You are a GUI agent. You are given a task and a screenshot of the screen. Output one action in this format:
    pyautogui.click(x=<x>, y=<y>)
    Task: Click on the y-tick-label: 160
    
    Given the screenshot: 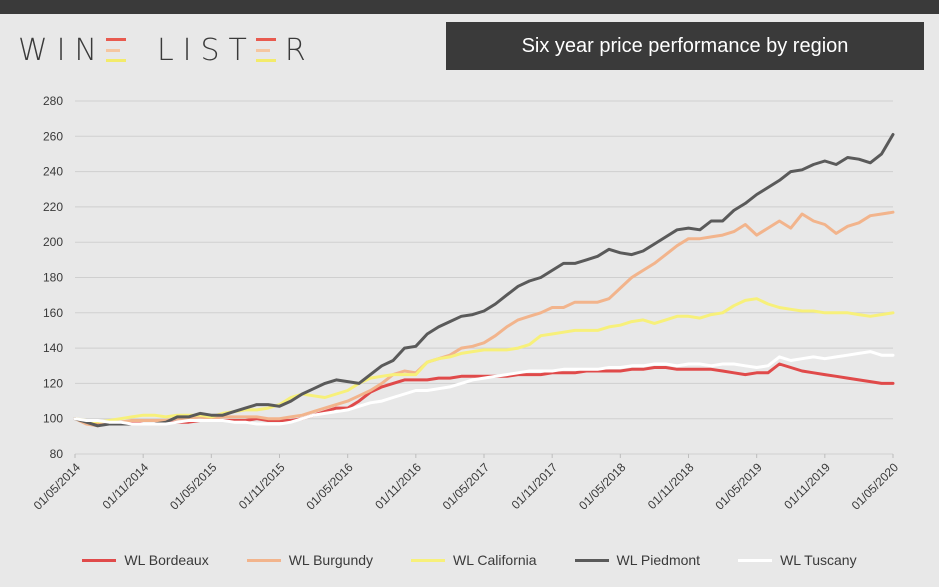 What is the action you would take?
    pyautogui.click(x=53, y=313)
    